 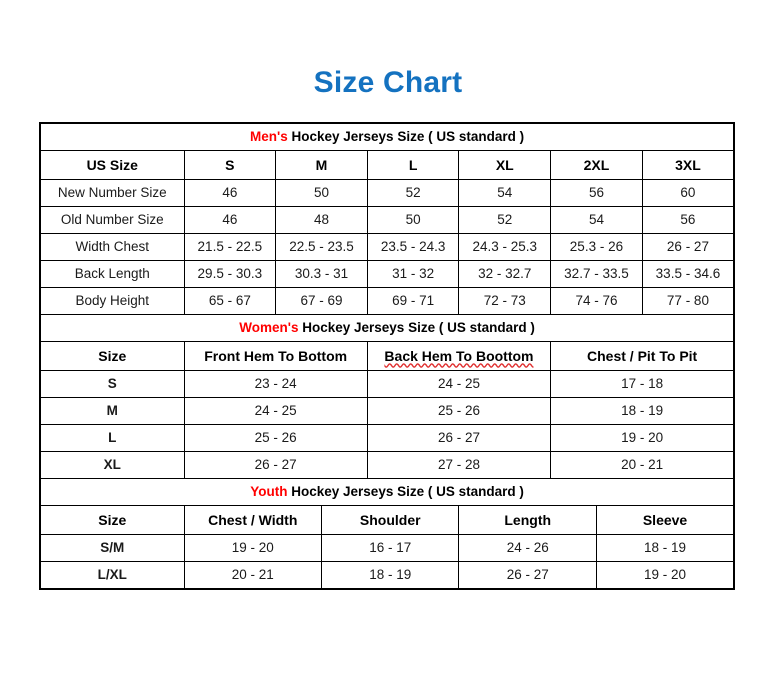 What do you see at coordinates (596, 274) in the screenshot?
I see `cell-mens-3-4: 32.7 - 33.5` at bounding box center [596, 274].